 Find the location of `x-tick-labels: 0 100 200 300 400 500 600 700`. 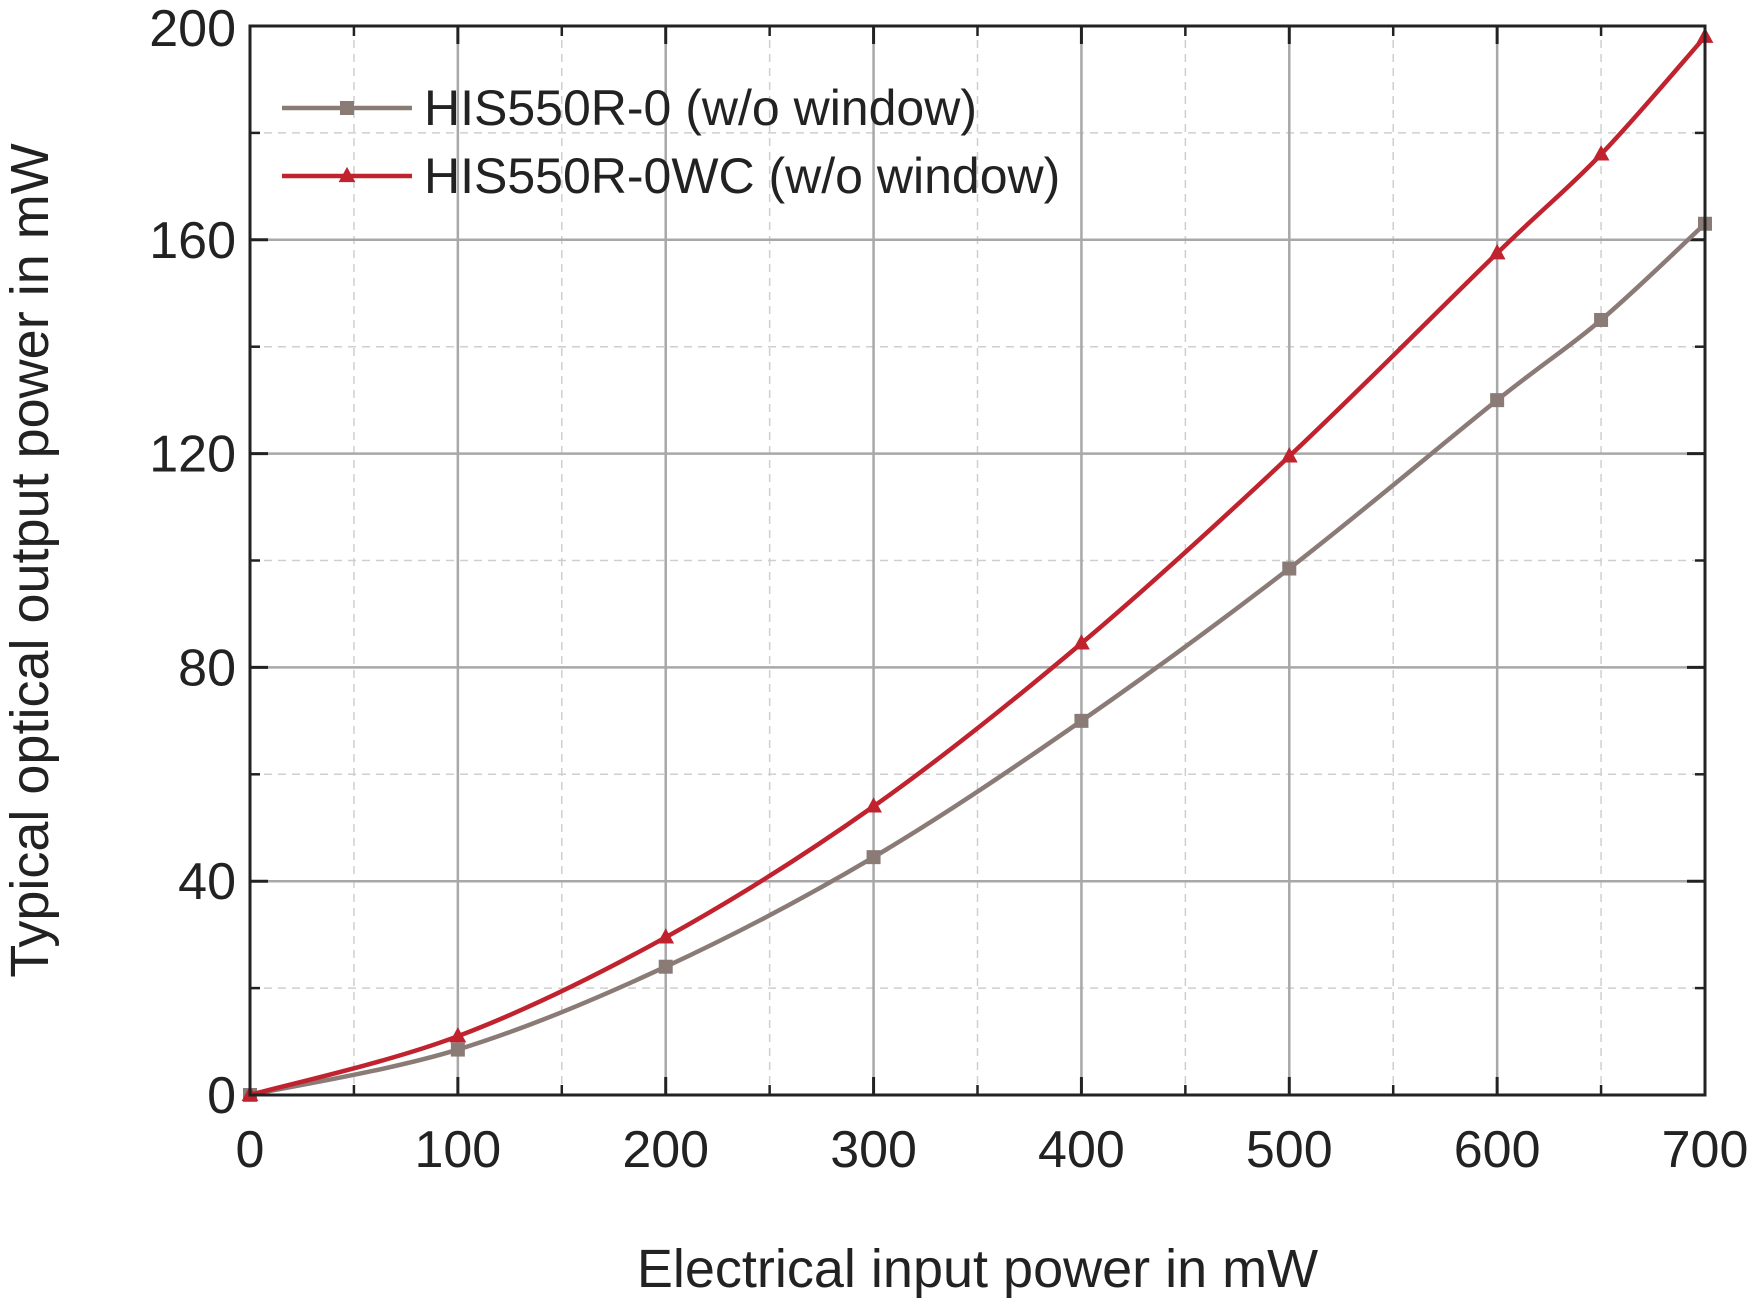

x-tick-labels: 0 100 200 300 400 500 600 700 is located at coordinates (992, 1150).